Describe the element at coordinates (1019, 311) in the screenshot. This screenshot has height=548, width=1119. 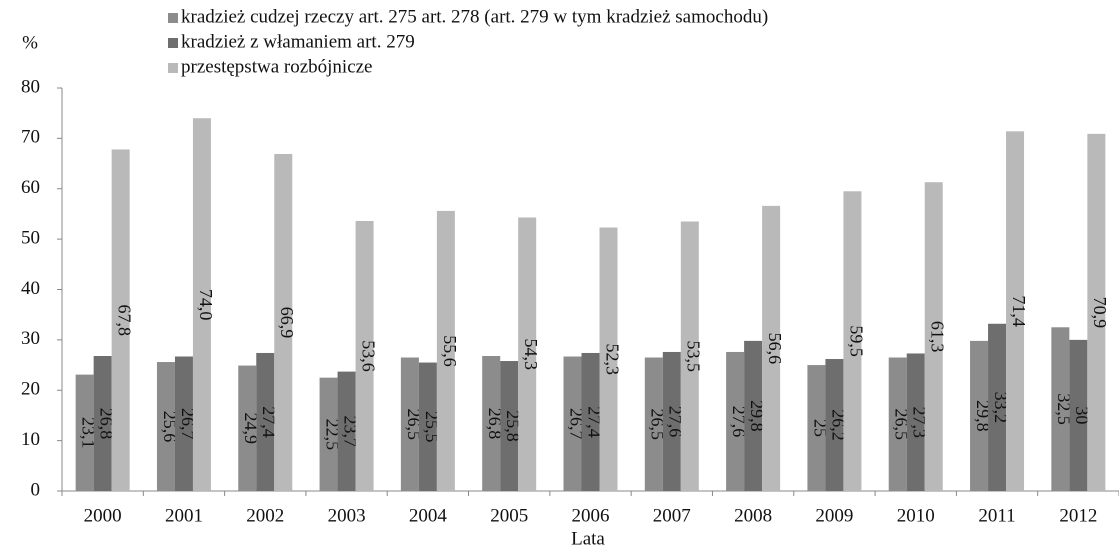
I see `value-label: 71,4` at that location.